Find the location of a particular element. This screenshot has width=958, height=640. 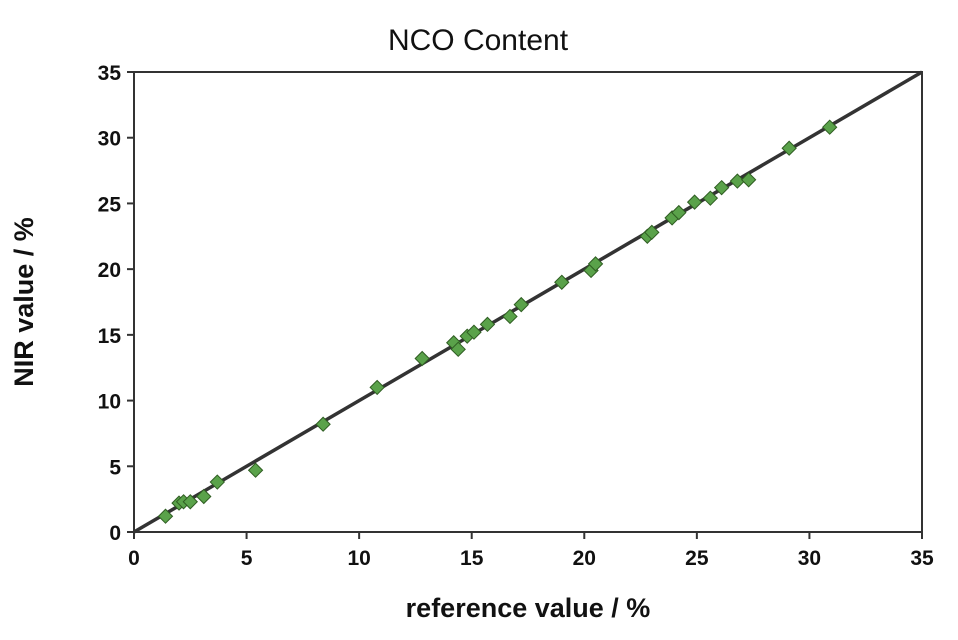

x-tick-label: 35 is located at coordinates (922, 558).